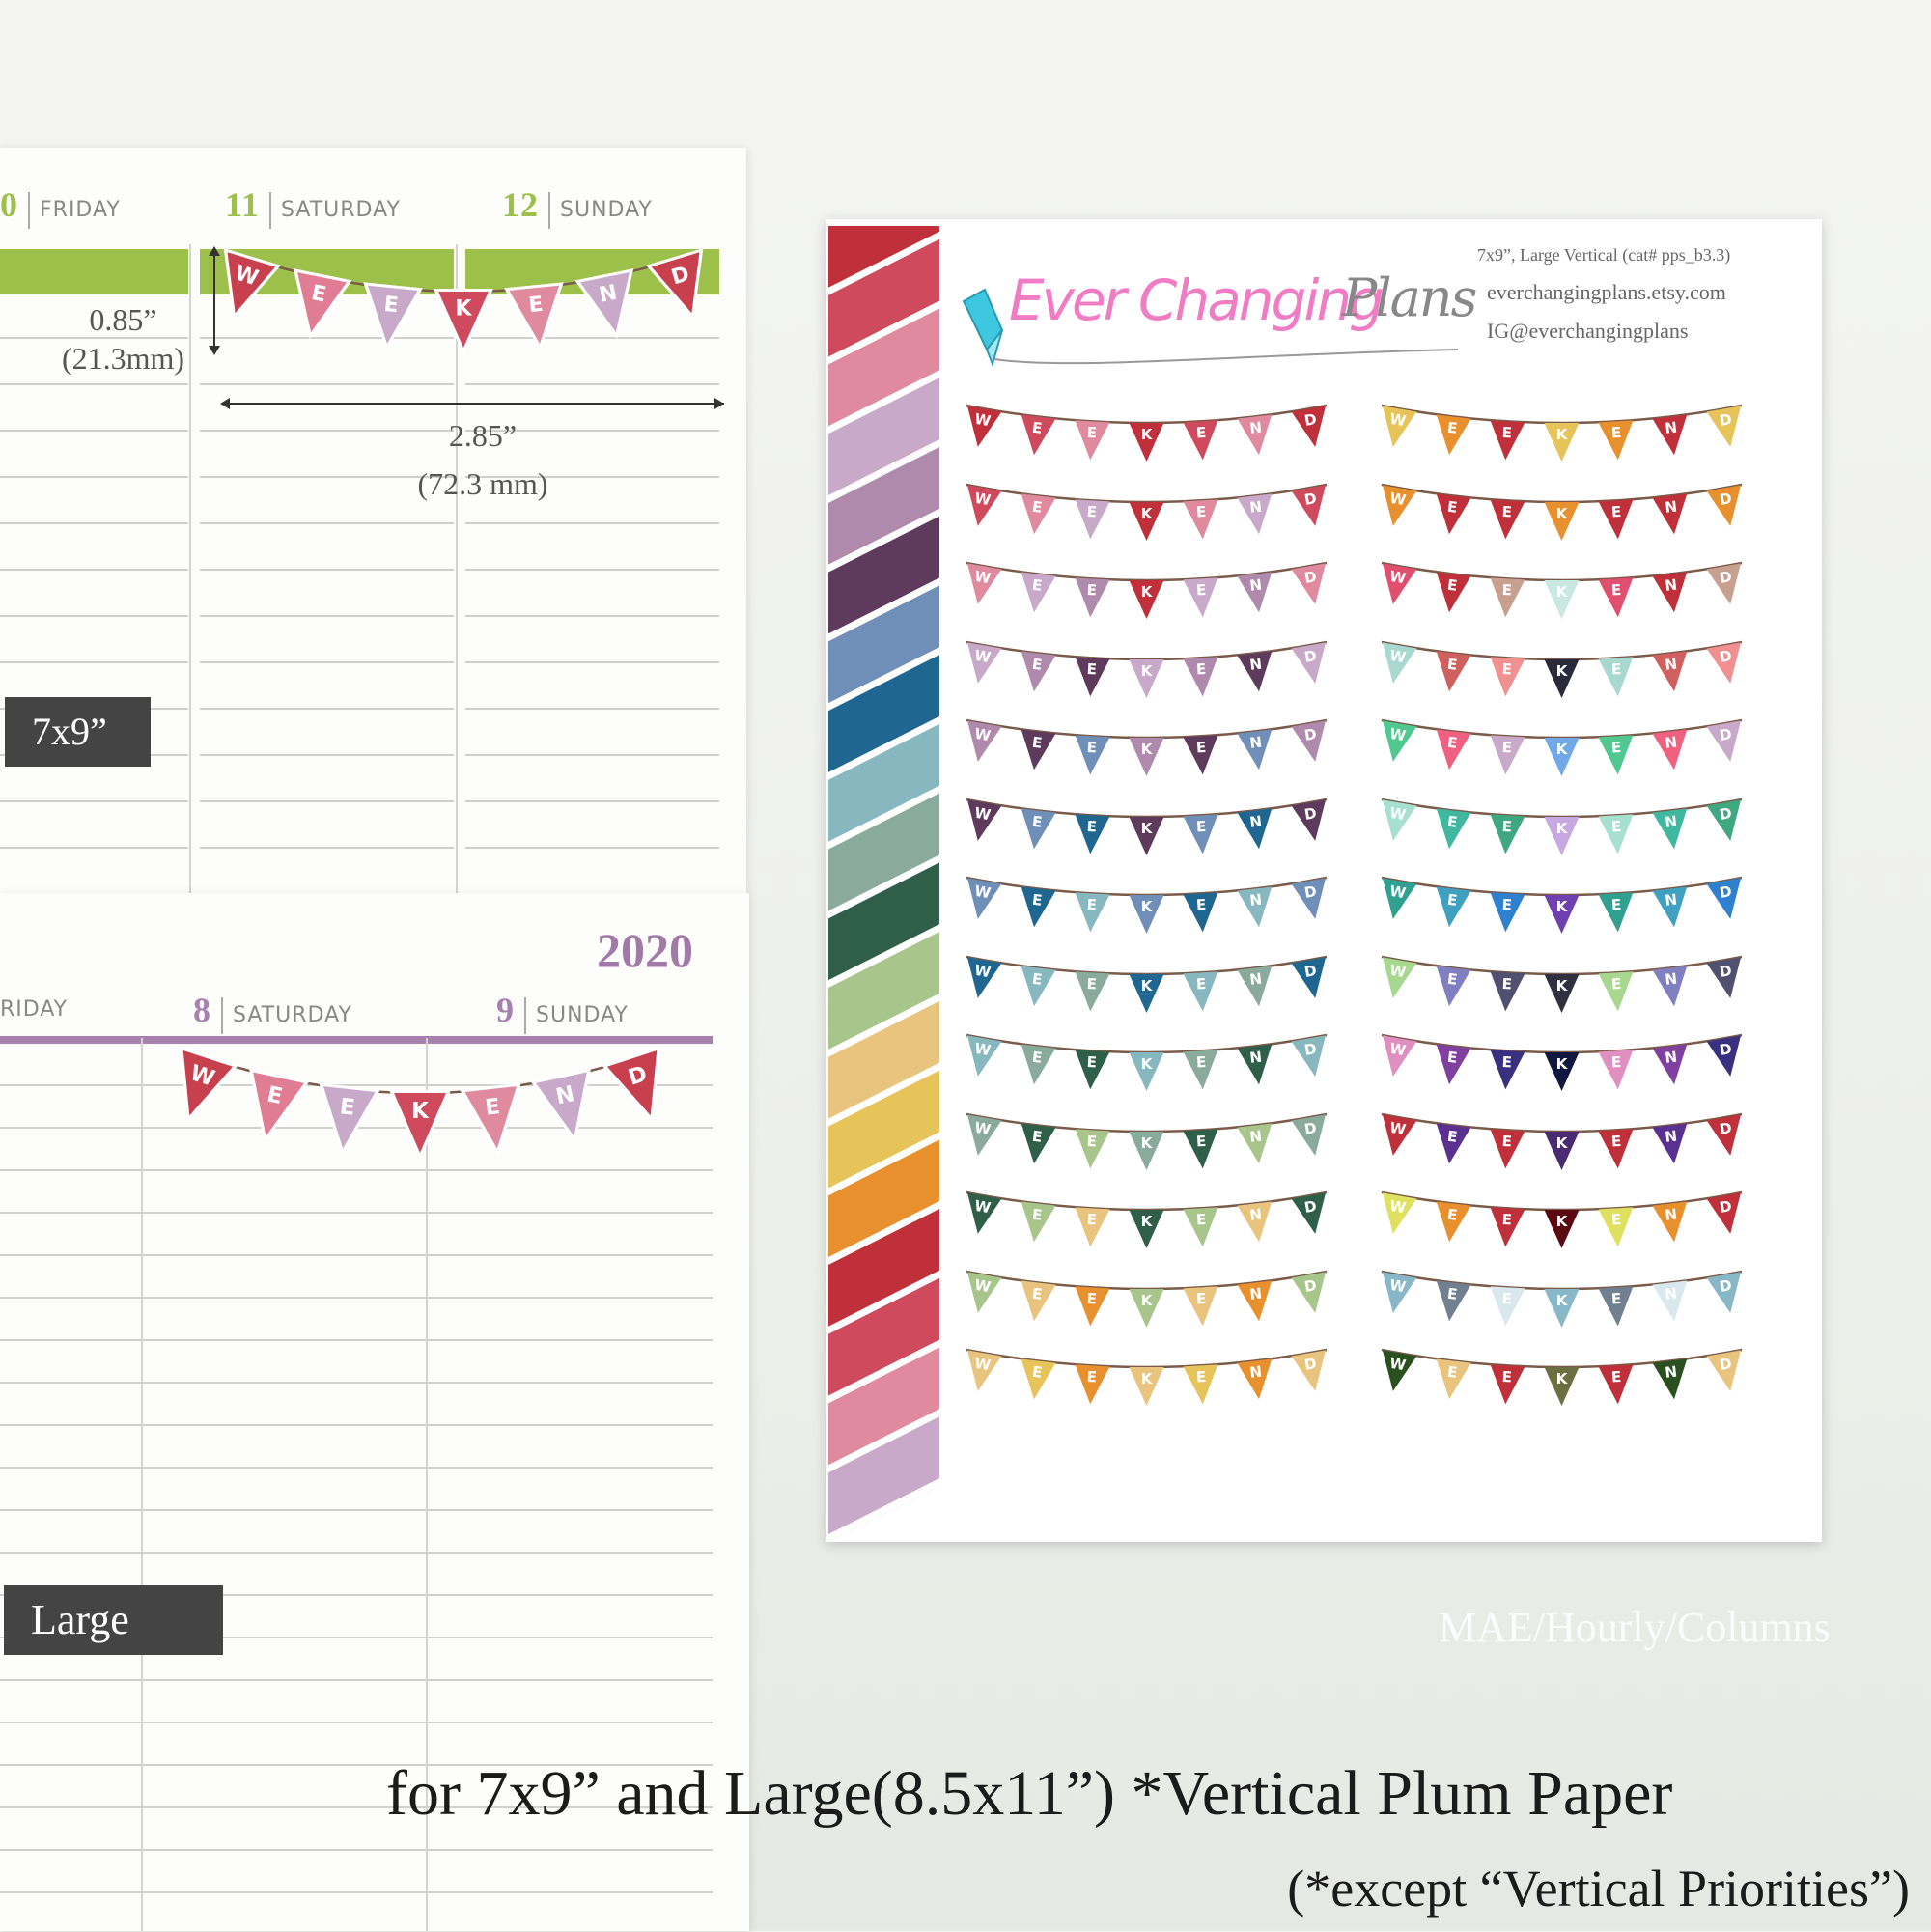  I want to click on logo-text-plans: Plans, so click(1409, 297).